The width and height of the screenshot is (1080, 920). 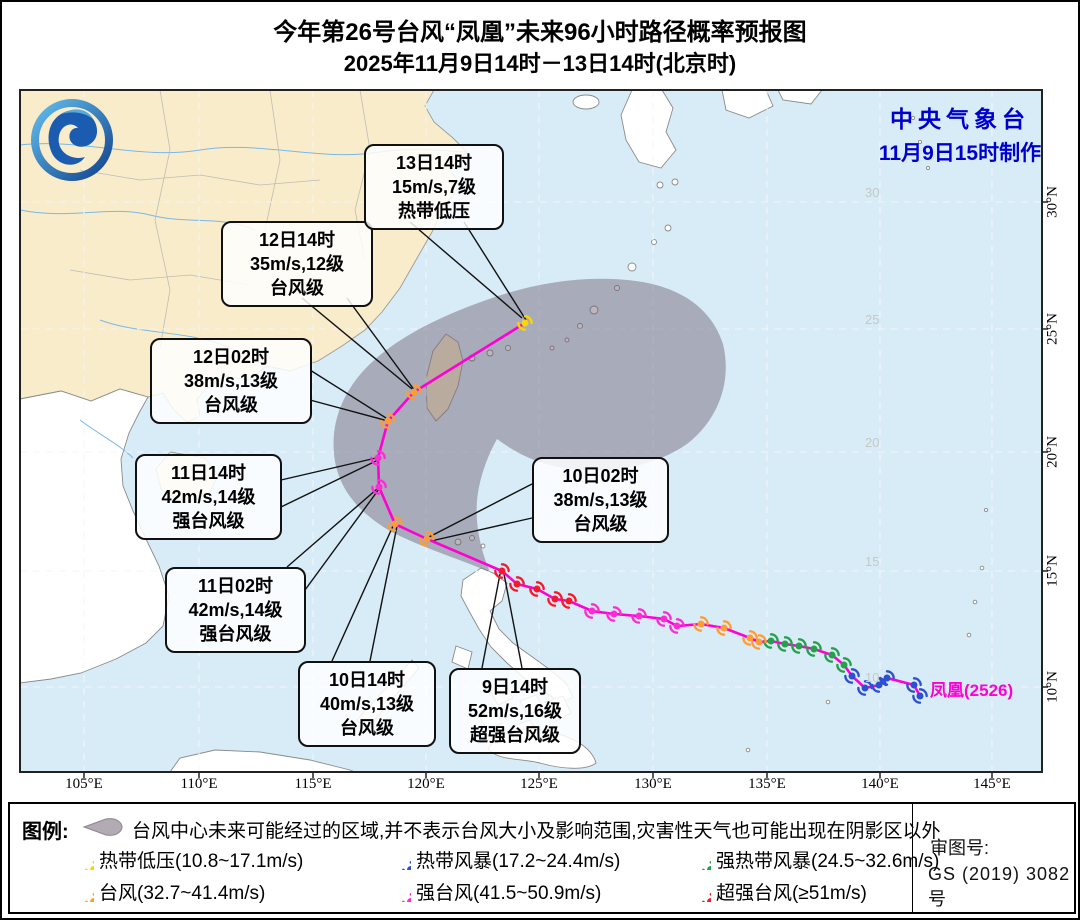 What do you see at coordinates (515, 687) in the screenshot?
I see `callout-time: 9日14时` at bounding box center [515, 687].